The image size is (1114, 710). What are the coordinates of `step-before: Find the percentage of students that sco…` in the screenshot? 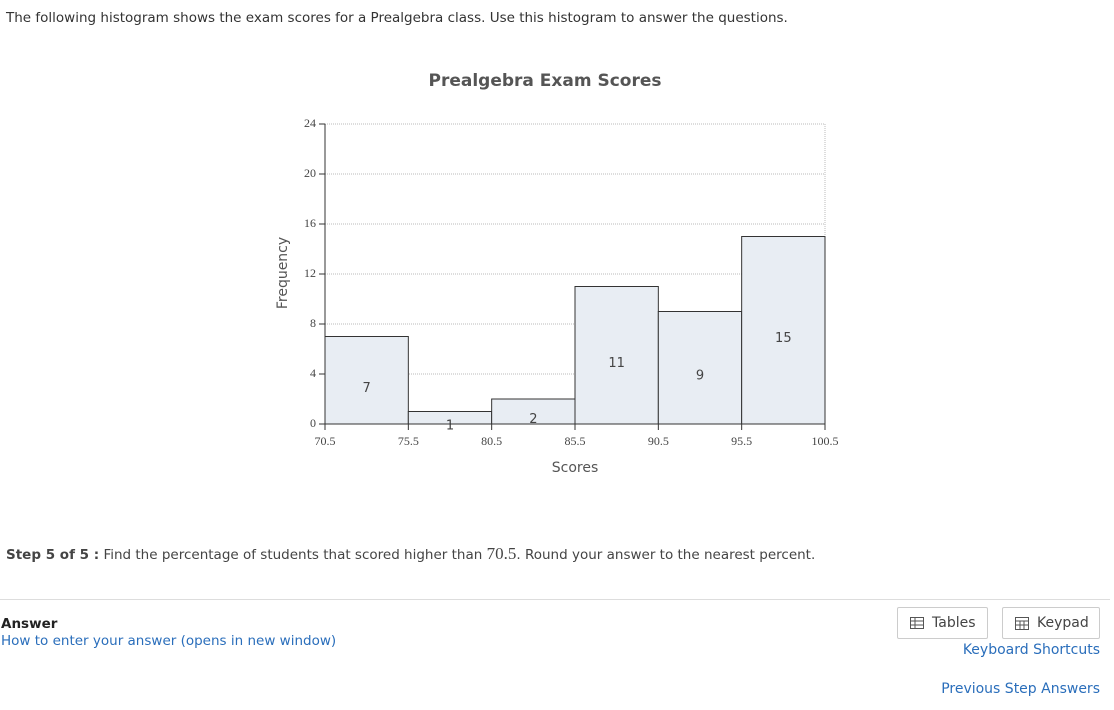 It's located at (293, 555).